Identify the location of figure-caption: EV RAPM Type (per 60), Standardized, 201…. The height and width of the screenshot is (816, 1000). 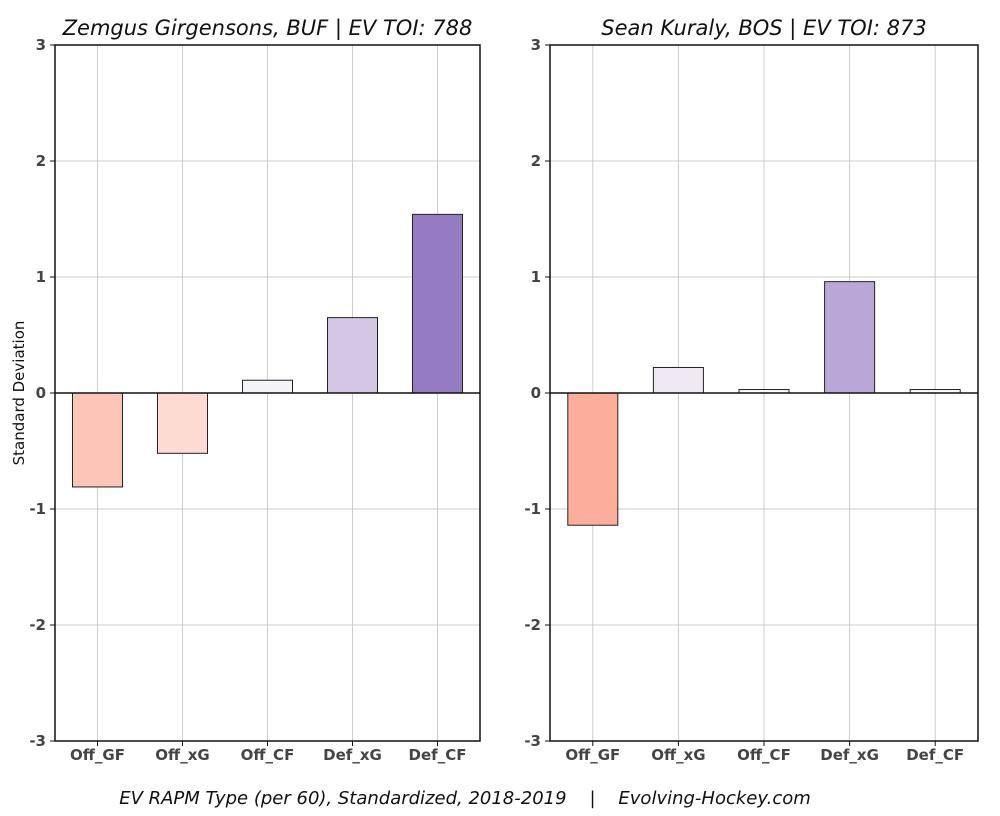
(465, 798).